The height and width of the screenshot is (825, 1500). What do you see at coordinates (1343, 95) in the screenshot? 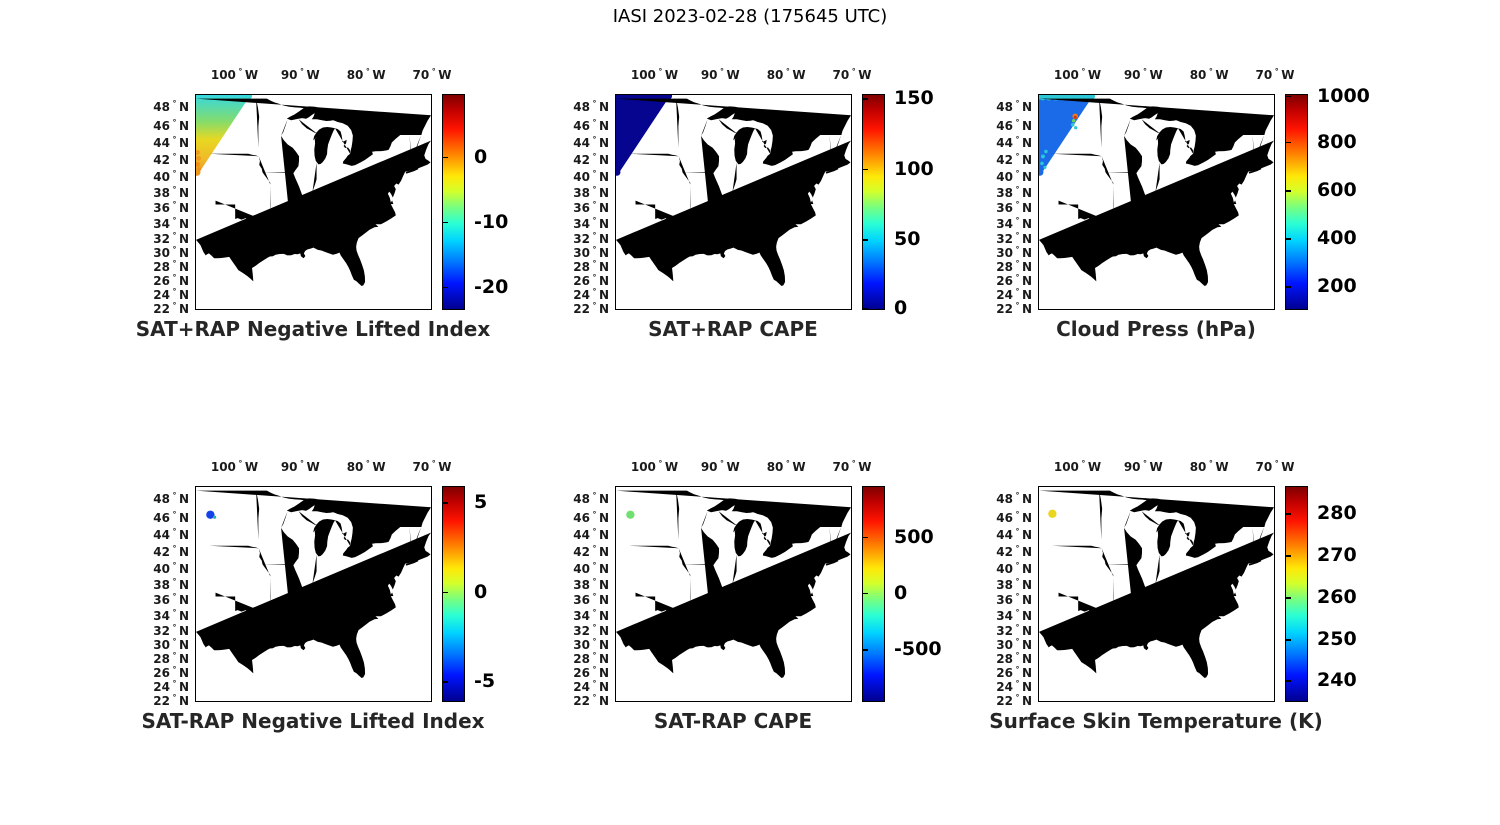
I see `colorbar-tick-label: 1000` at bounding box center [1343, 95].